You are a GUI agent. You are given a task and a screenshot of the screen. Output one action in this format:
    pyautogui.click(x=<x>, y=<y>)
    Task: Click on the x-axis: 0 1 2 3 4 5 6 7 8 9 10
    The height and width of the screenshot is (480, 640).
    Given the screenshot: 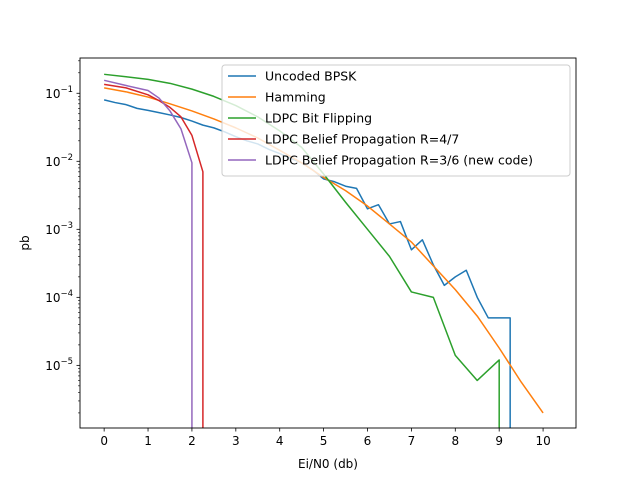 What is the action you would take?
    pyautogui.click(x=325, y=438)
    